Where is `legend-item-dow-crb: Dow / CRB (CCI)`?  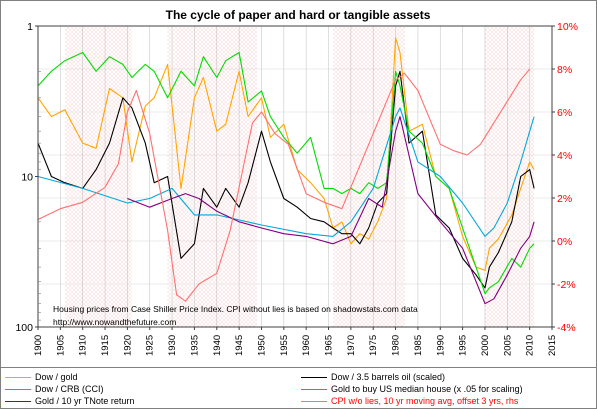 legend-item-dow-crb: Dow / CRB (CCI) is located at coordinates (54, 389).